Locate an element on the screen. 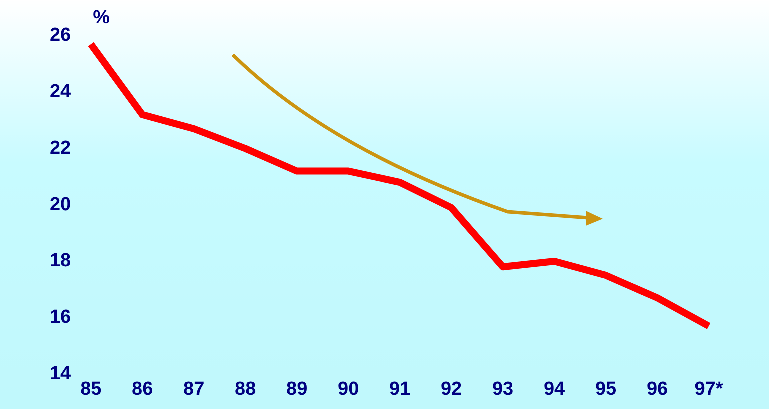 The height and width of the screenshot is (409, 769). y-tick-label: 14 is located at coordinates (61, 373).